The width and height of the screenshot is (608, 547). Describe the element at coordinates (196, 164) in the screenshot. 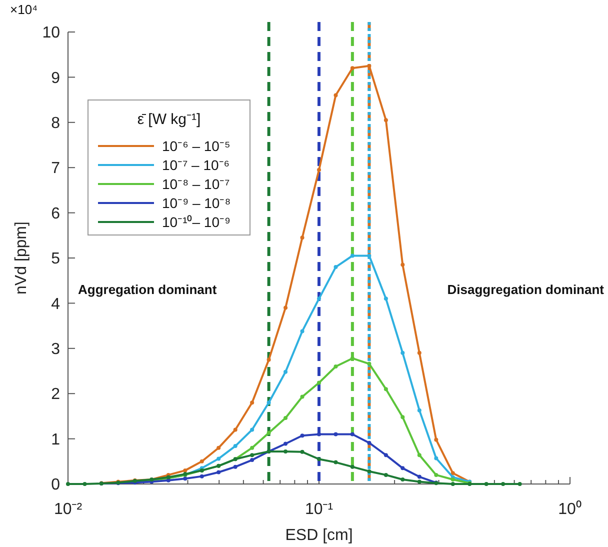

I see `legend-label: 10⁻⁷ – 10⁻⁶` at that location.